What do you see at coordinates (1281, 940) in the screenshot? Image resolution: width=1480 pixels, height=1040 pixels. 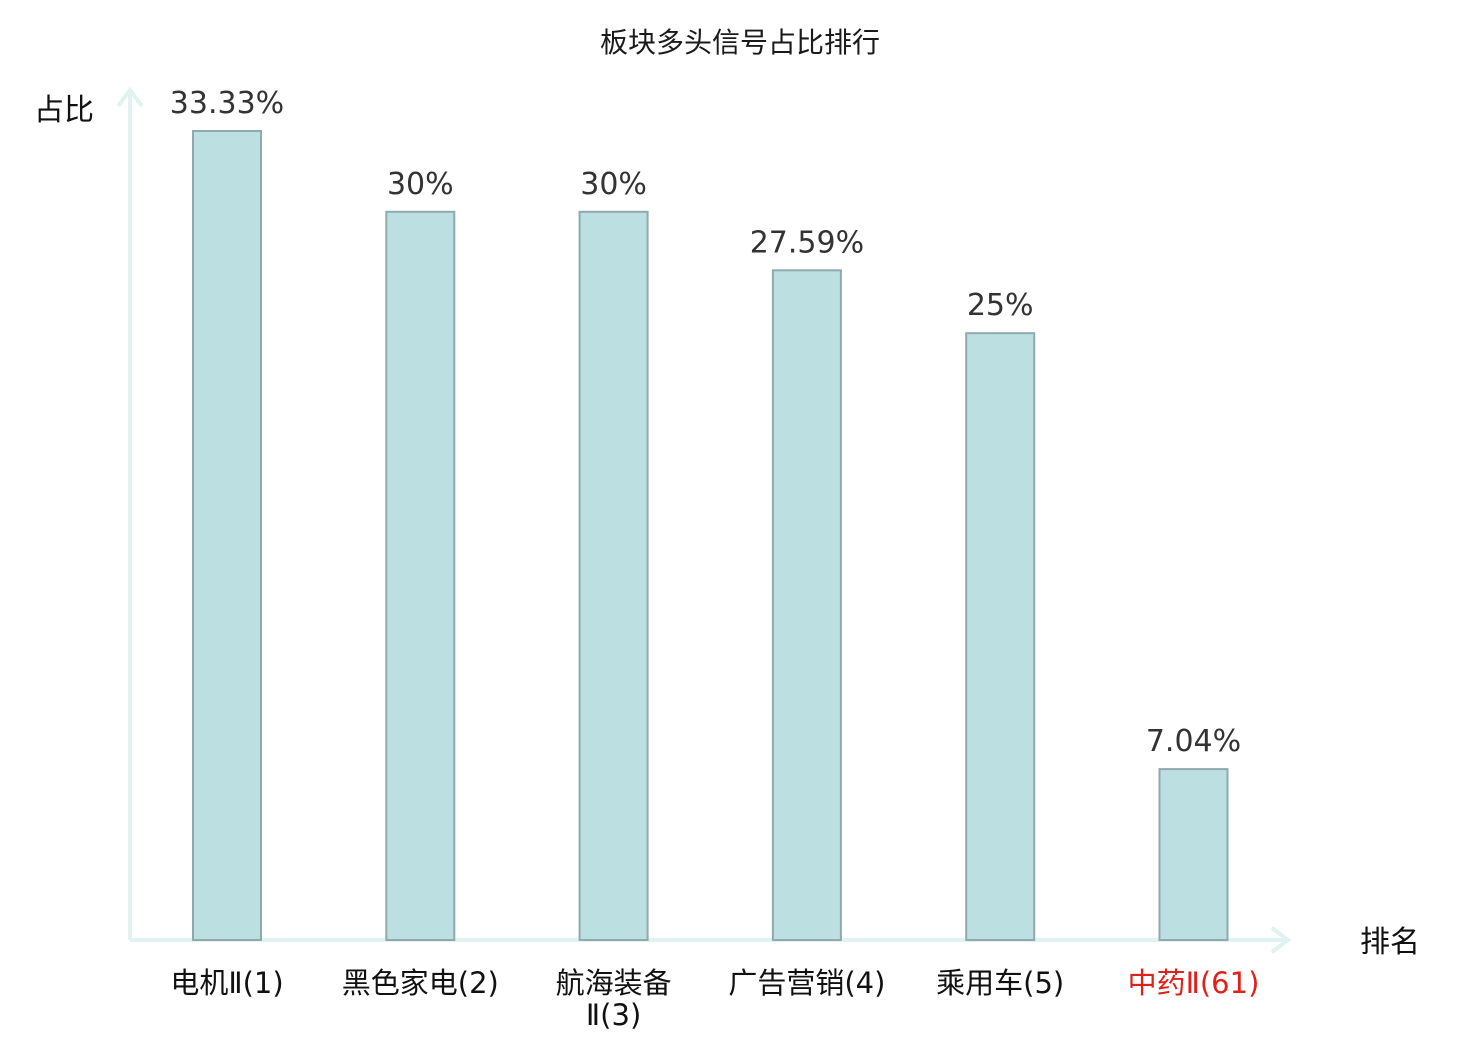 I see `x-axis-arrow-icon` at bounding box center [1281, 940].